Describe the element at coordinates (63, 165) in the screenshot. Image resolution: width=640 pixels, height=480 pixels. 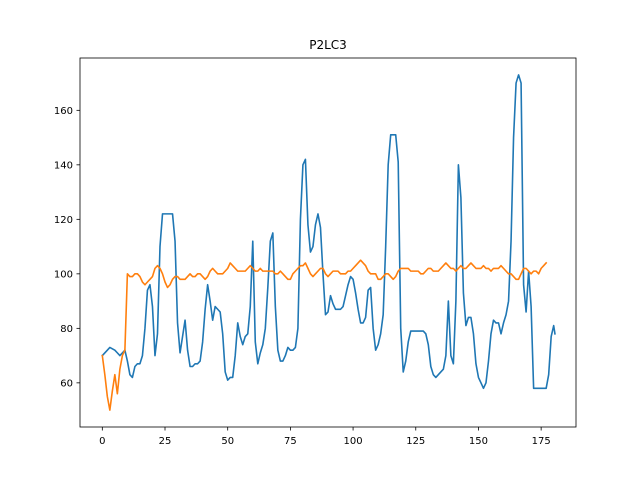
I see `y-tick-label: 140` at that location.